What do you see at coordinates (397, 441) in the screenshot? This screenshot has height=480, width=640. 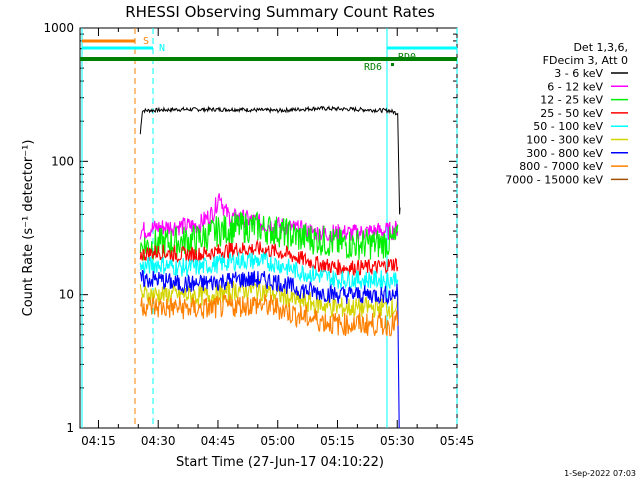 I see `x-tick-label: 05:30` at bounding box center [397, 441].